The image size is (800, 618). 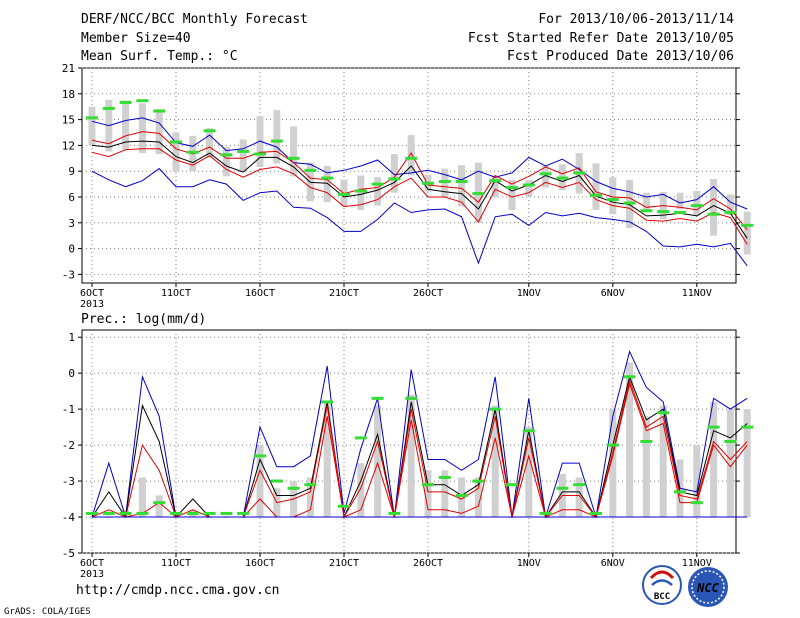 I want to click on prec-xtick-year: 2013, so click(x=92, y=574).